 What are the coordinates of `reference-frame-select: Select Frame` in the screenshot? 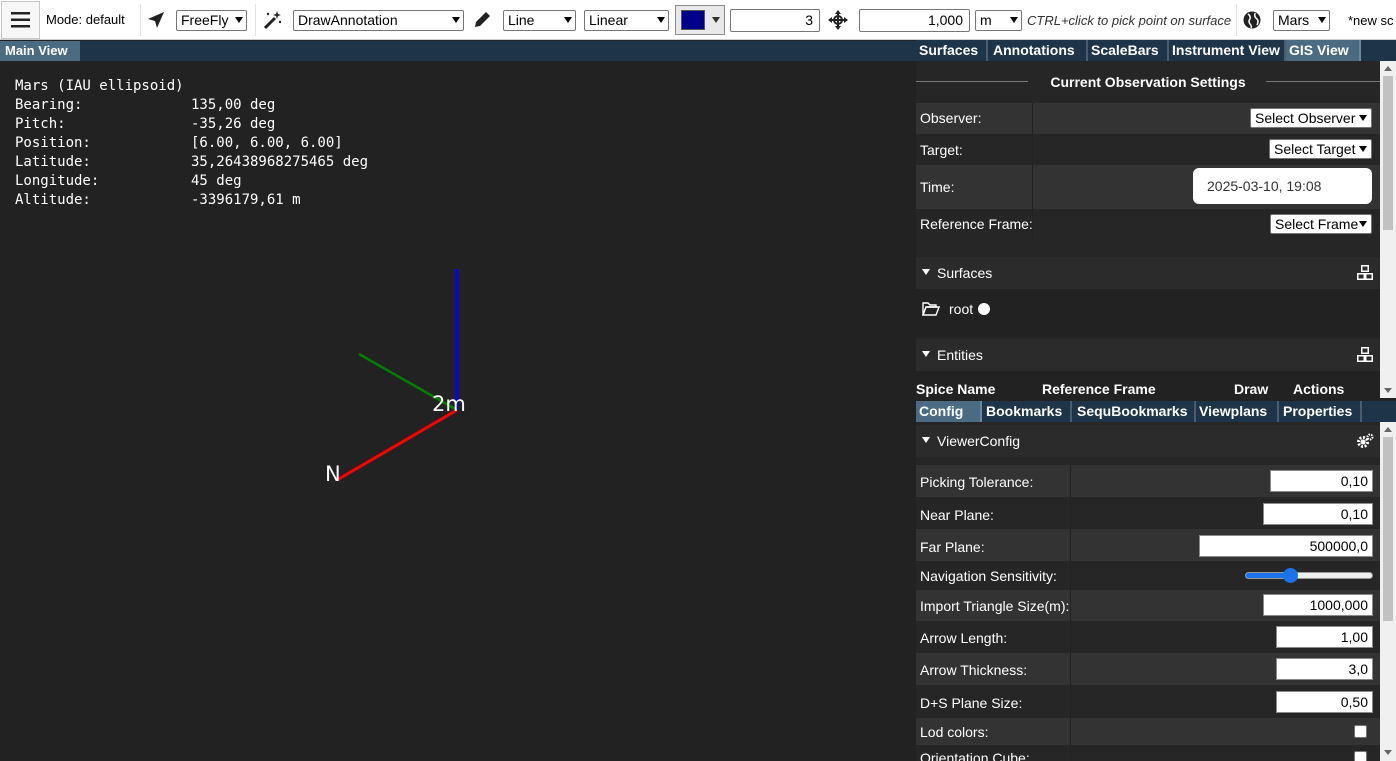 It's located at (1321, 224).